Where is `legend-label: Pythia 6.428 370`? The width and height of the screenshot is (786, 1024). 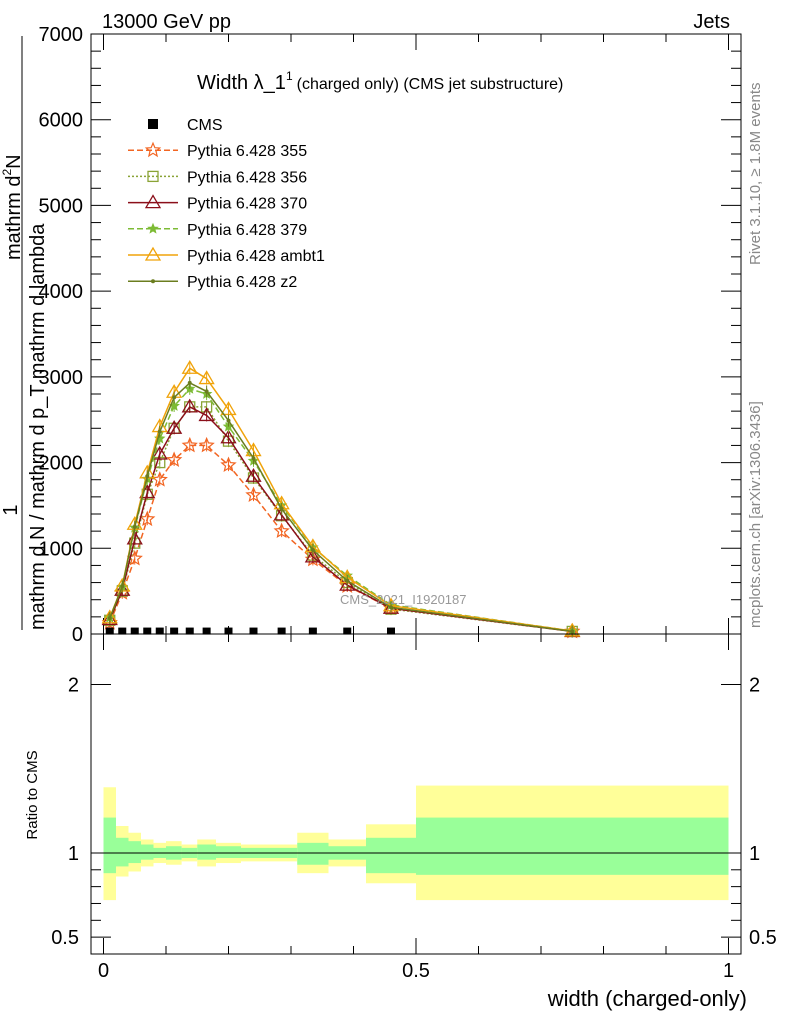 legend-label: Pythia 6.428 370 is located at coordinates (247, 204).